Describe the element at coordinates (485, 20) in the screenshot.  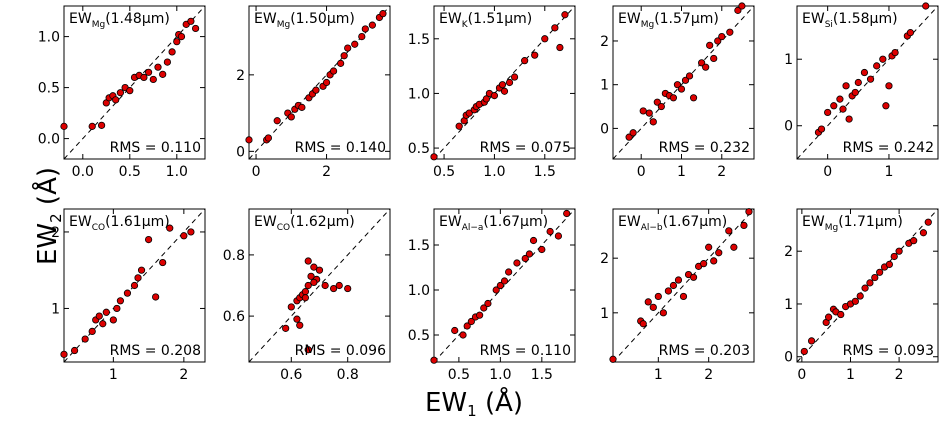
I see `panel-title: EWK(1.51μm)` at that location.